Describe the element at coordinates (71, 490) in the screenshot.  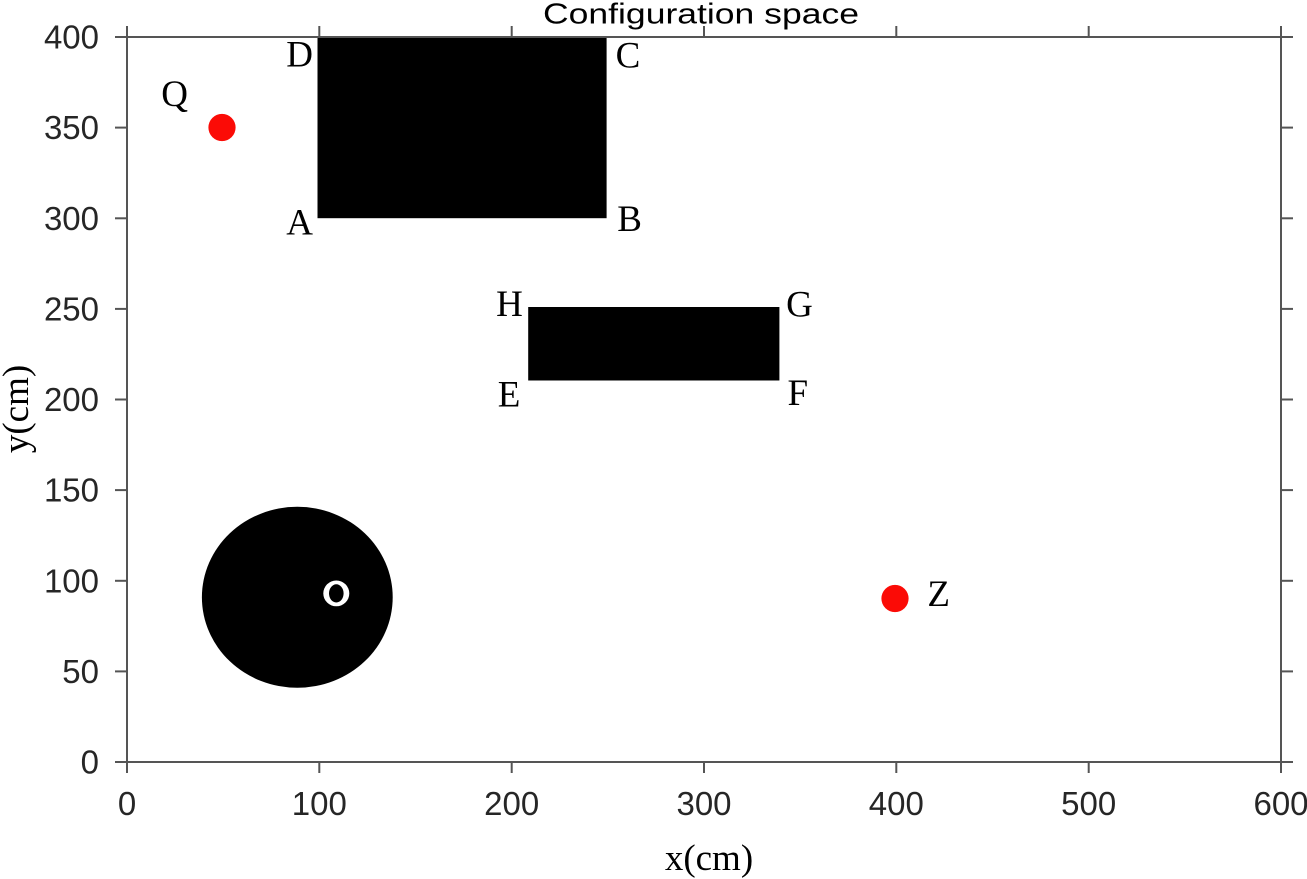
I see `svg-text: 150` at that location.